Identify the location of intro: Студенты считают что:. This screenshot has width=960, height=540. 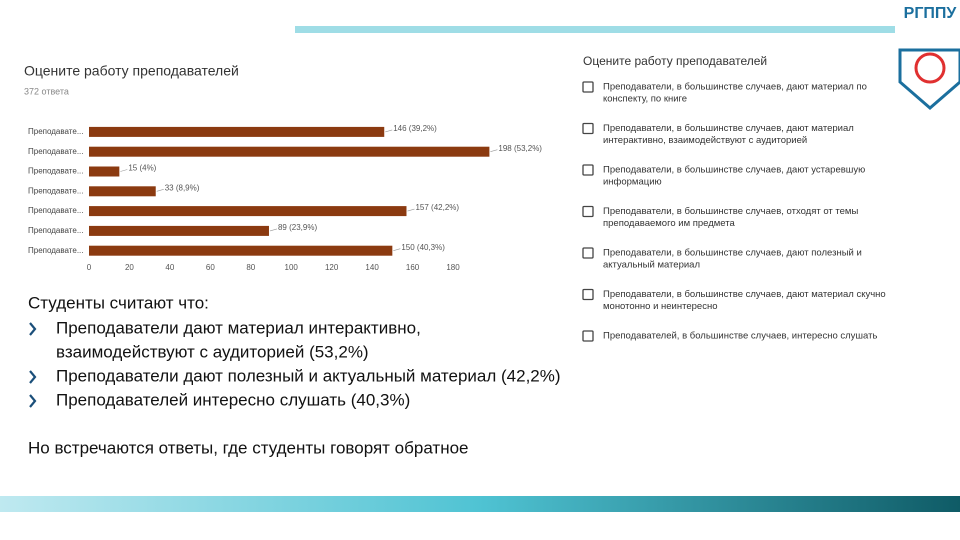
(118, 302).